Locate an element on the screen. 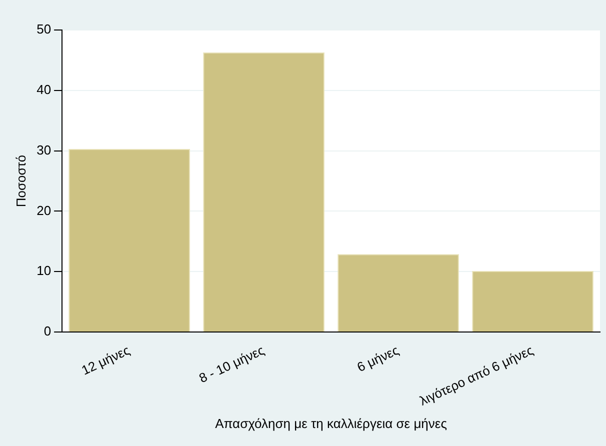  y-axis-title: Ποσοστό is located at coordinates (20, 181).